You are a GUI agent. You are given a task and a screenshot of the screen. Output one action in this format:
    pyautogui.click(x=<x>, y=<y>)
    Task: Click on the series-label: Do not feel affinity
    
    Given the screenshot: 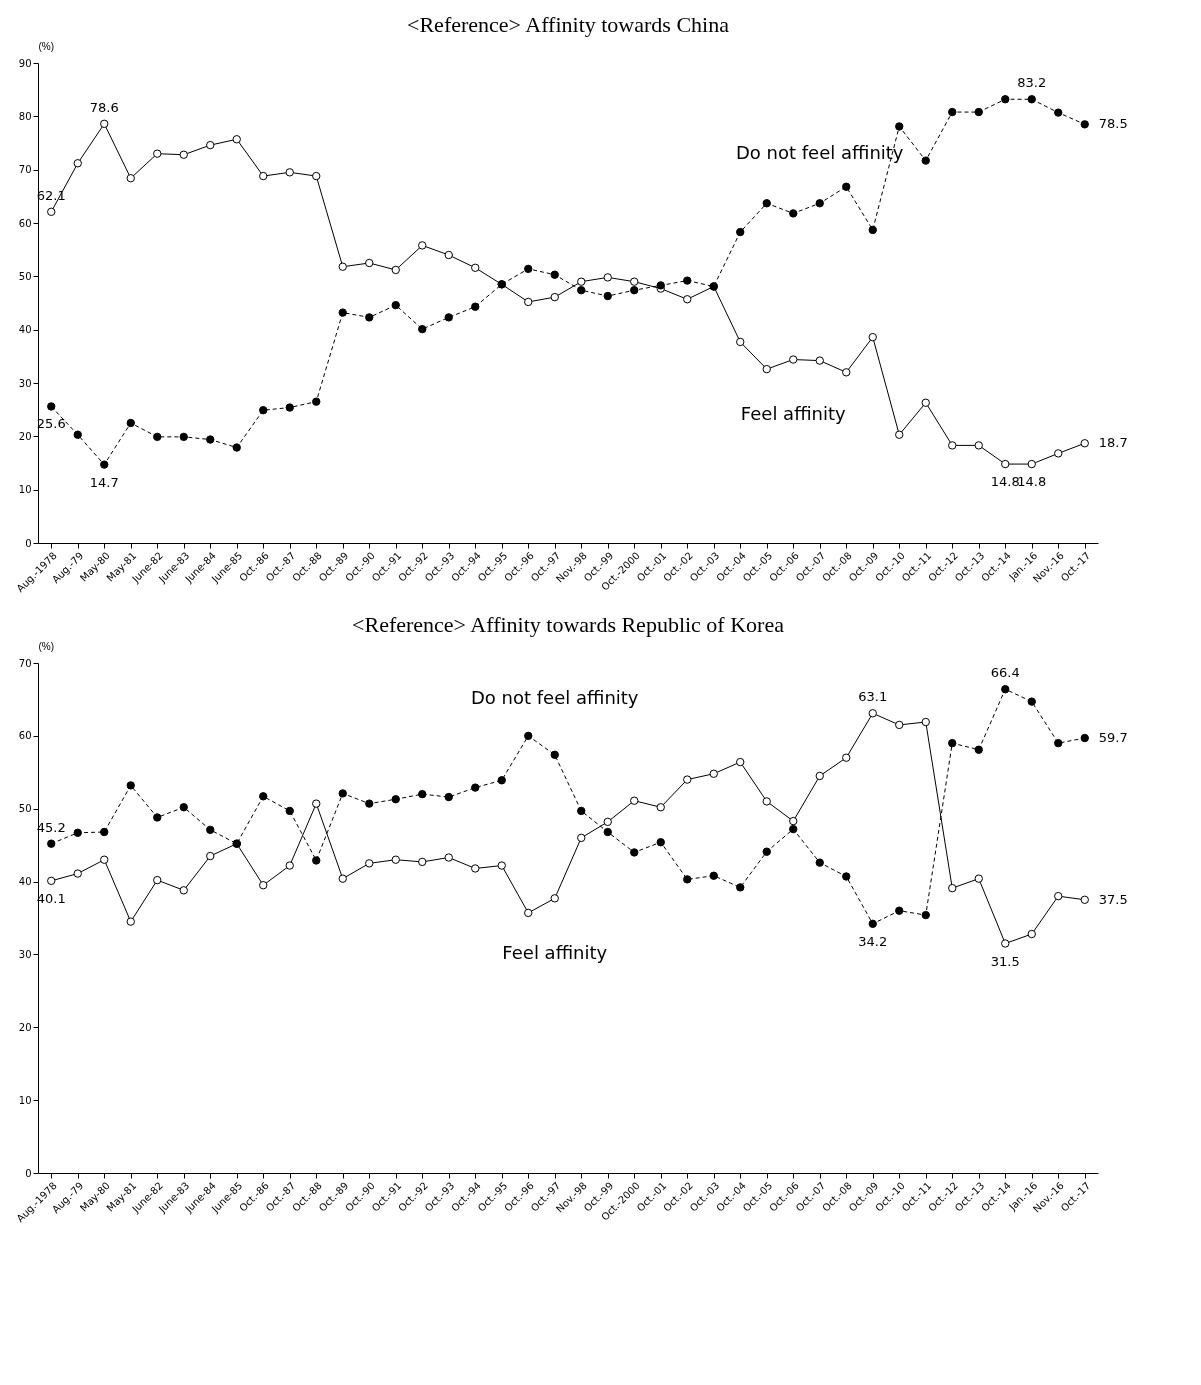 What is the action you would take?
    pyautogui.click(x=819, y=152)
    